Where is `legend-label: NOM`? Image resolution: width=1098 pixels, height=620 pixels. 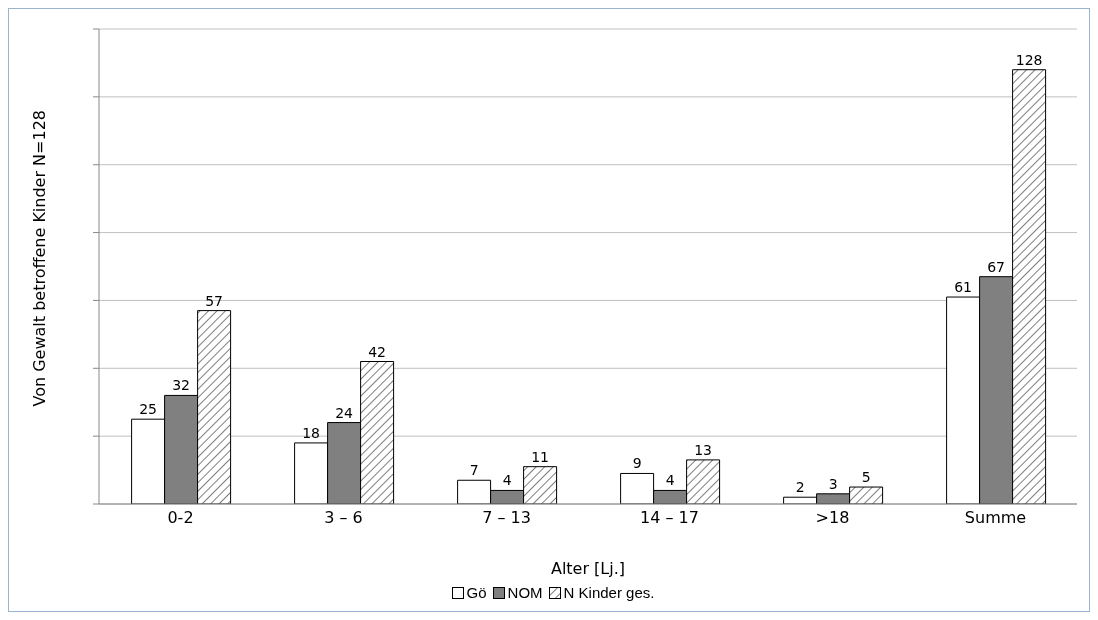 legend-label: NOM is located at coordinates (524, 592).